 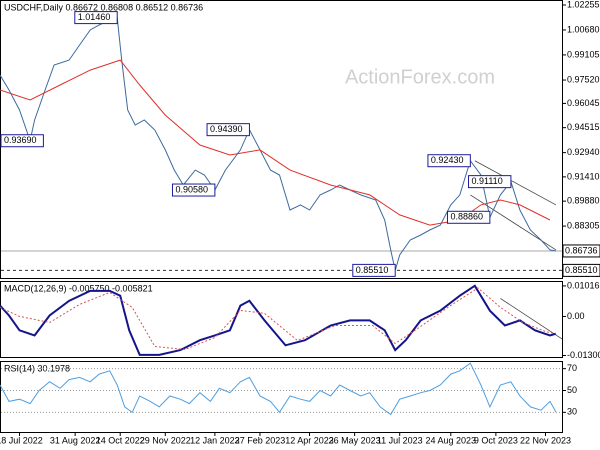 What do you see at coordinates (583, 103) in the screenshot?
I see `y-tick-label: 0.96045` at bounding box center [583, 103].